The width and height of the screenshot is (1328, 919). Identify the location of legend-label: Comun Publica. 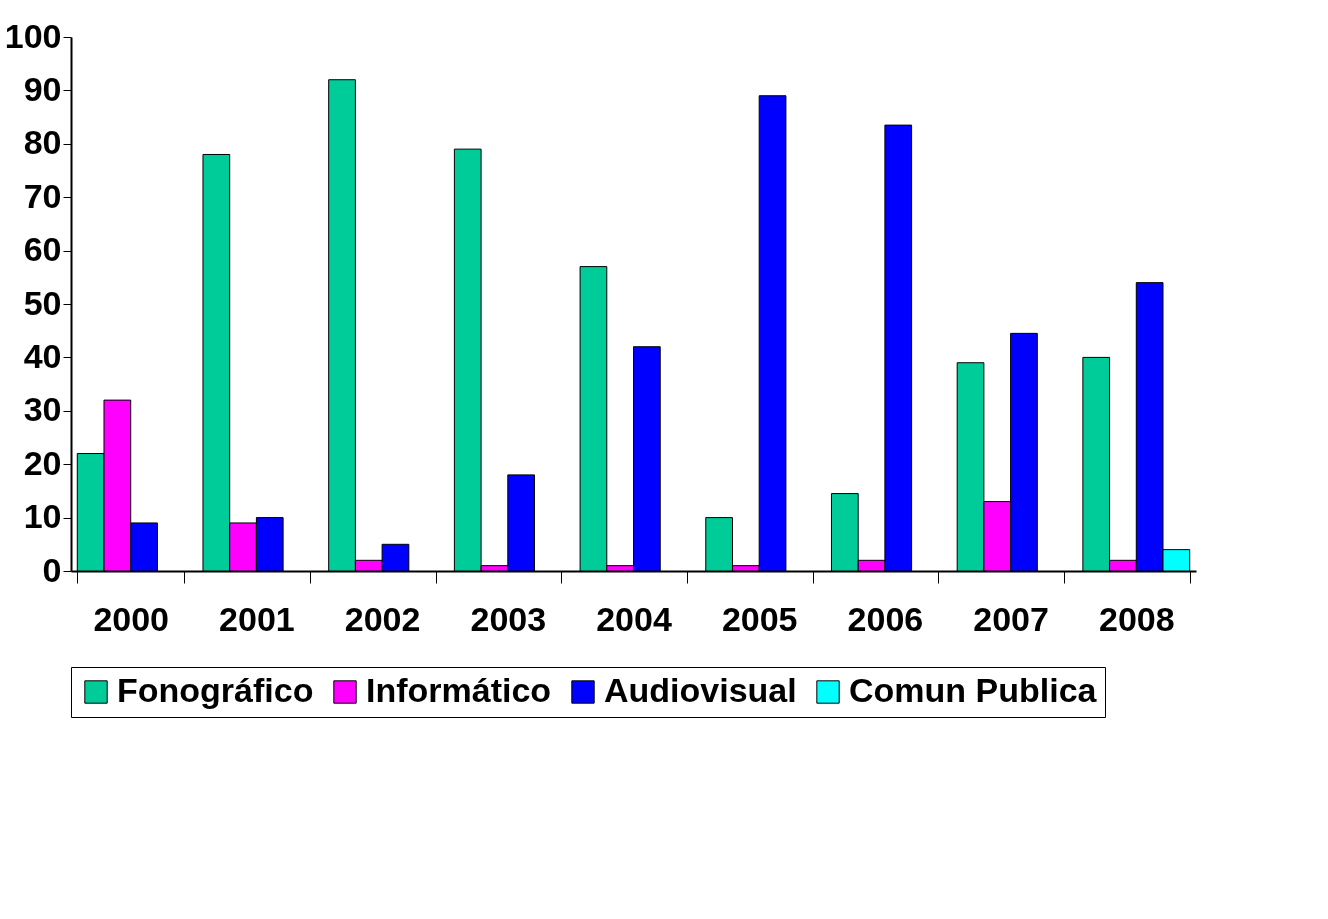
(973, 690).